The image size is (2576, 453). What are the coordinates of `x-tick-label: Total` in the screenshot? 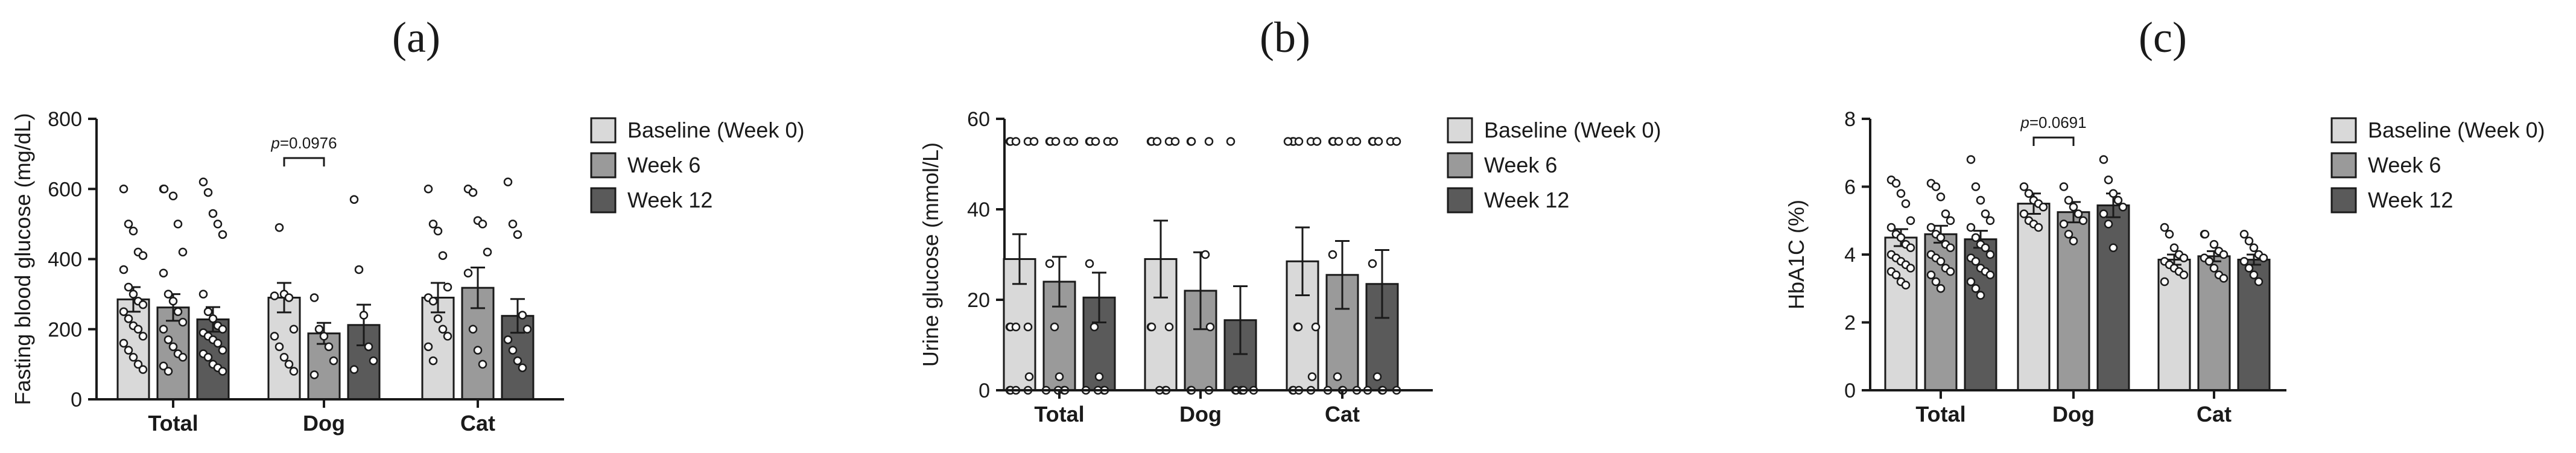 It's located at (173, 424).